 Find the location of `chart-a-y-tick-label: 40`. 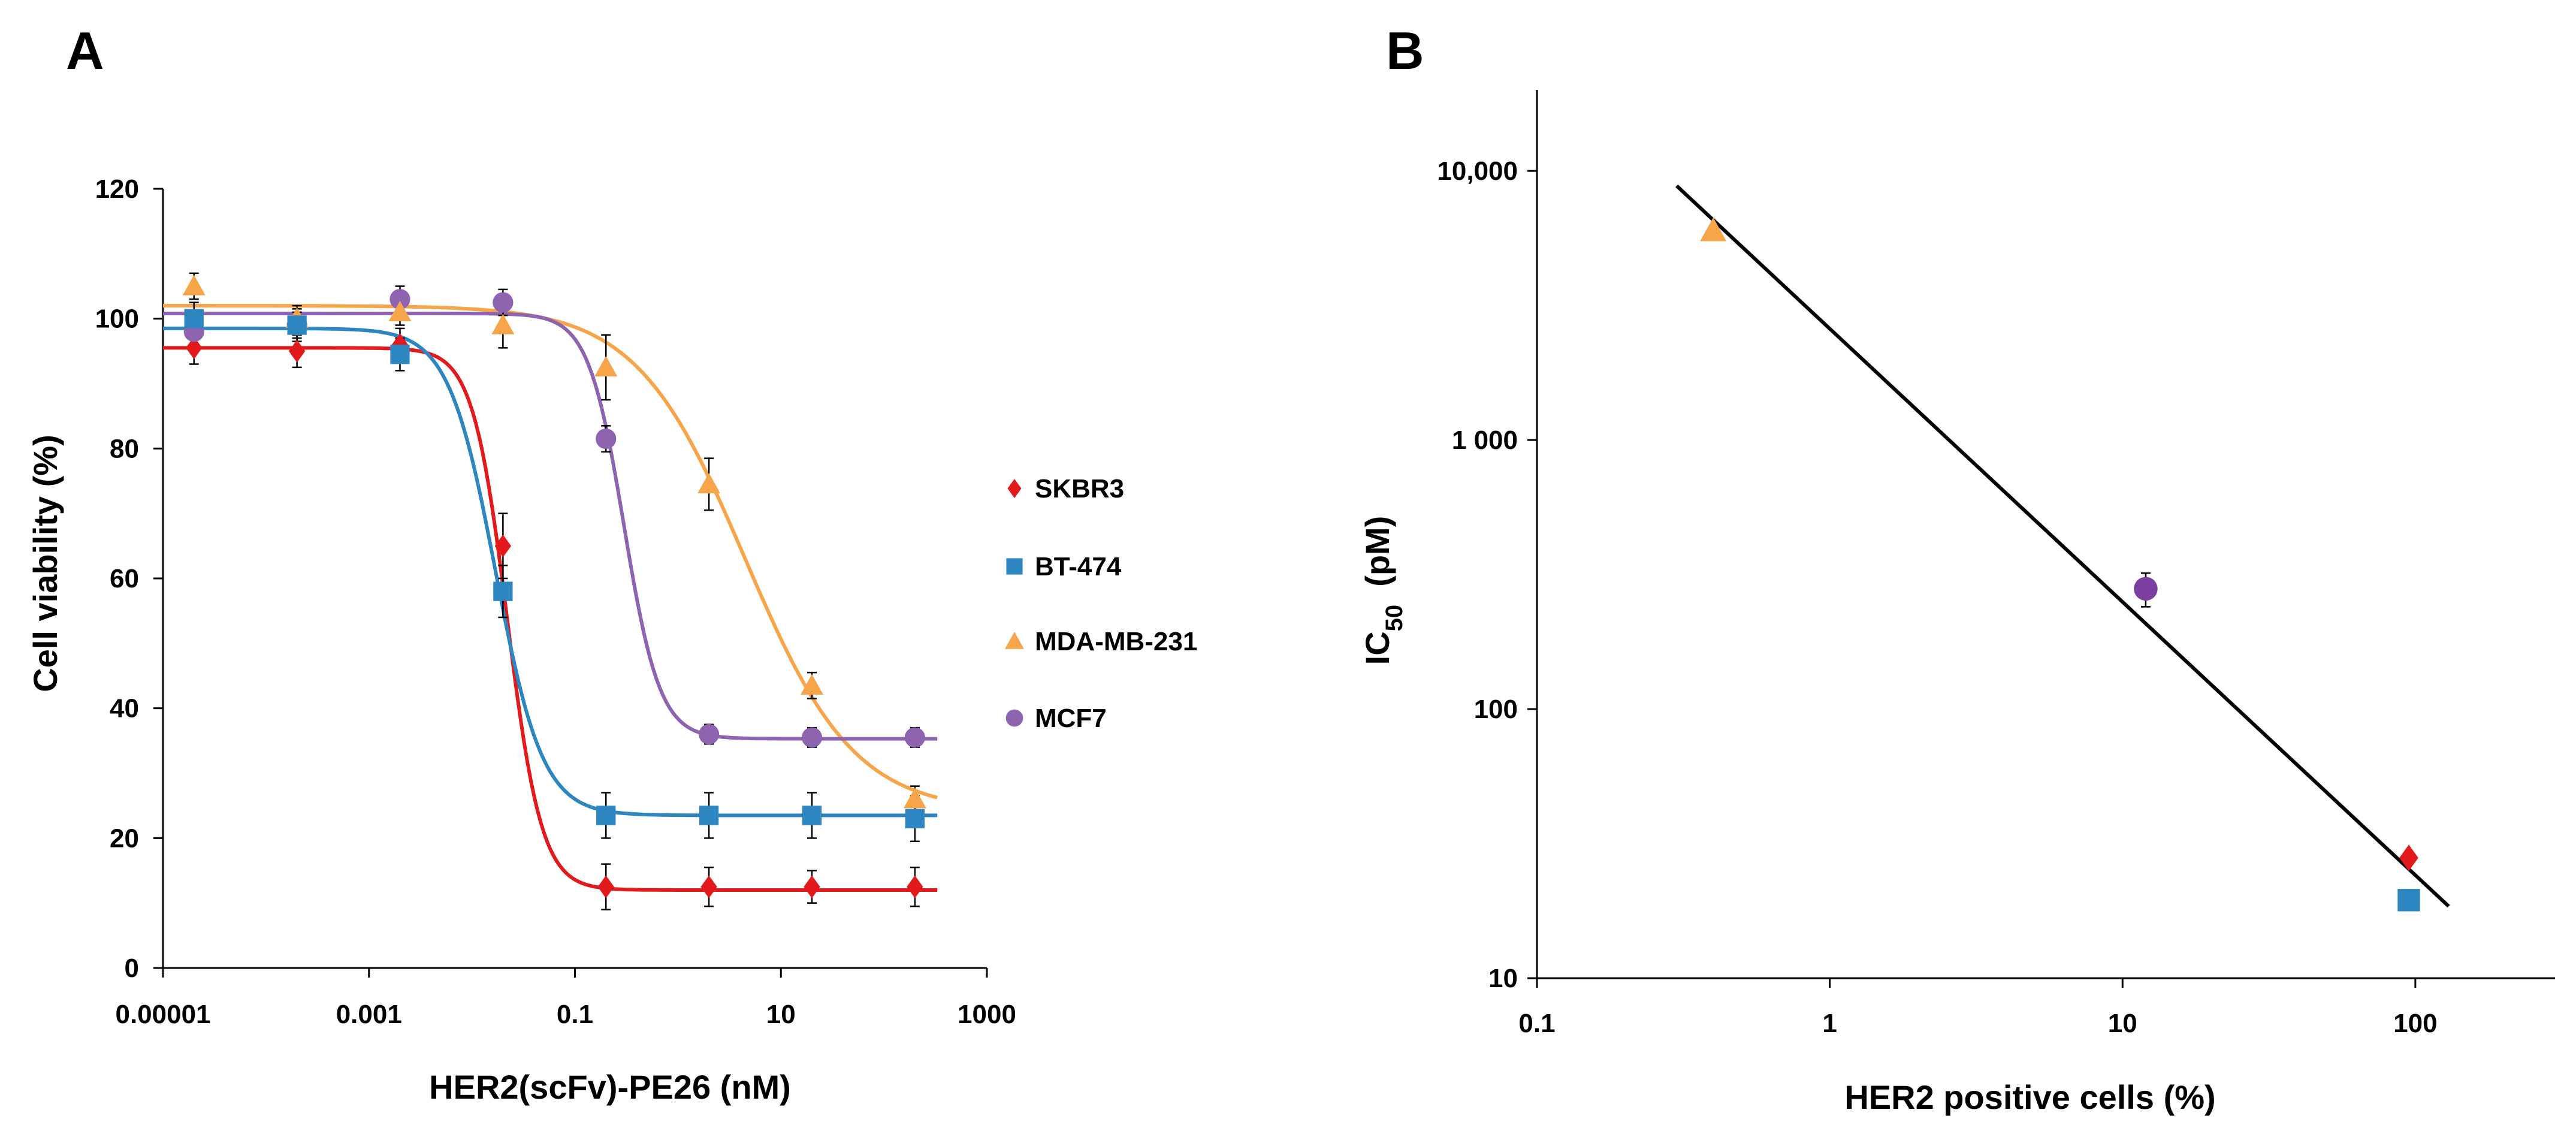

chart-a-y-tick-label: 40 is located at coordinates (125, 709).